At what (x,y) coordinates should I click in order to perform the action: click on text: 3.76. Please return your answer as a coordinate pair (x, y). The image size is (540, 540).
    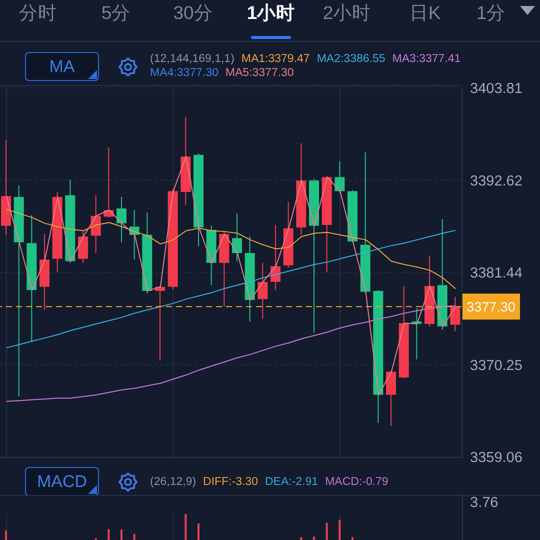
    Looking at the image, I should click on (484, 503).